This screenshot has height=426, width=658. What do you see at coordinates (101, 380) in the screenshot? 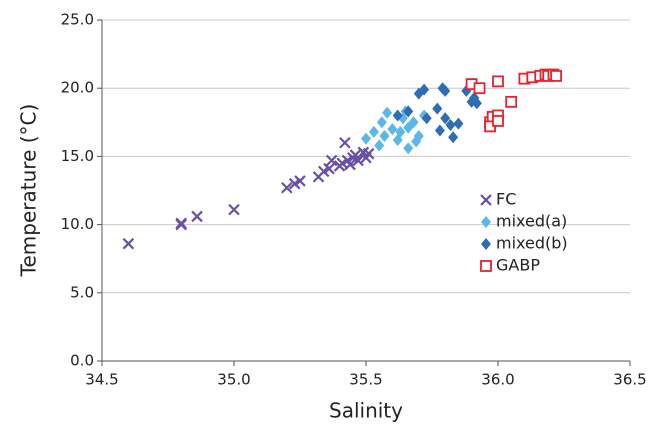
I see `x-tick-label: 34.5` at bounding box center [101, 380].